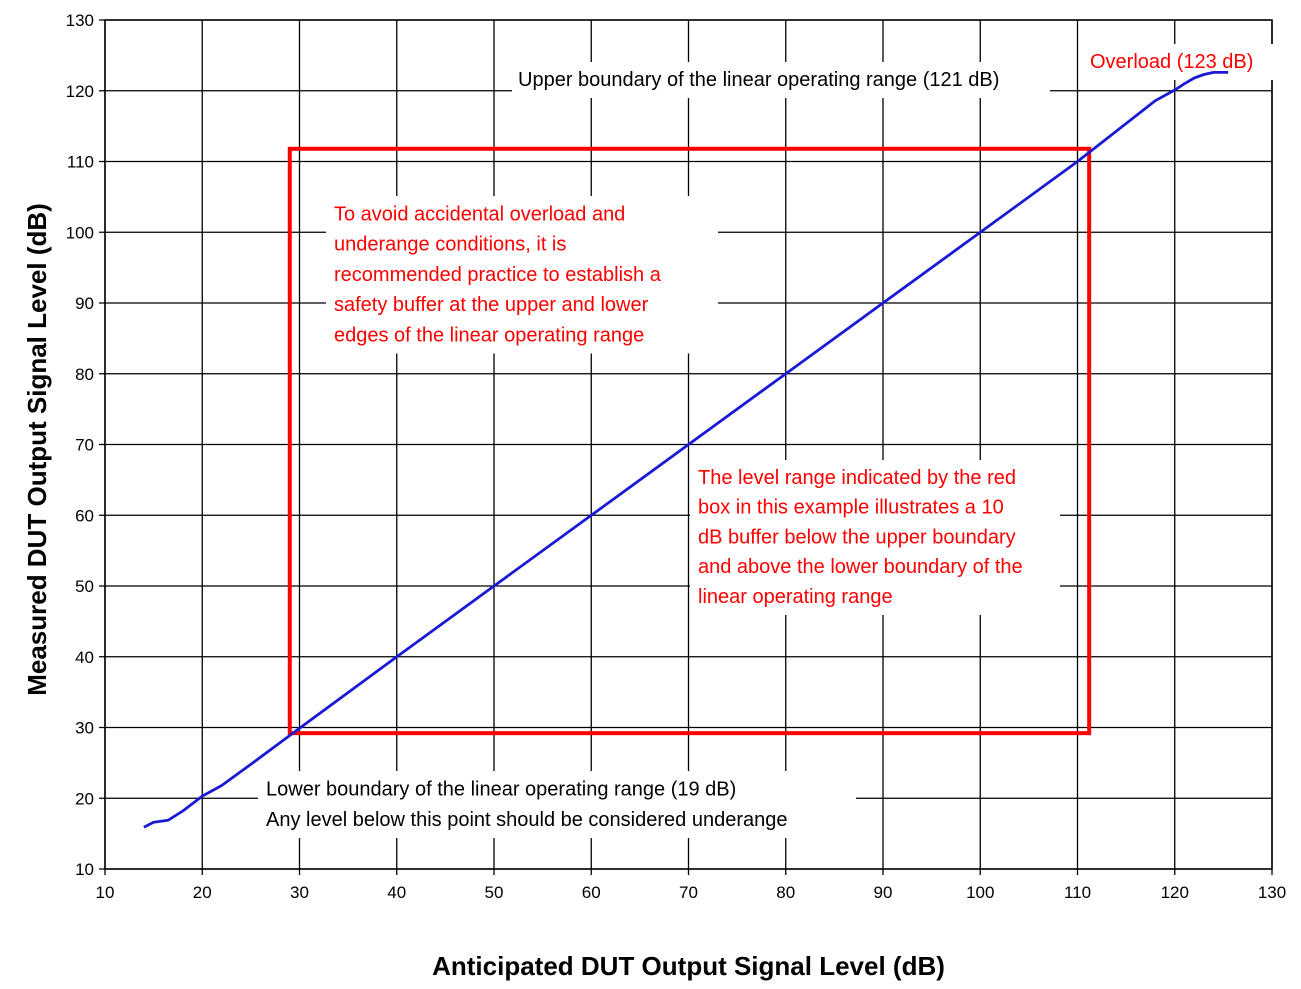 The width and height of the screenshot is (1301, 989). Describe the element at coordinates (202, 892) in the screenshot. I see `x-tick-label: 20` at that location.